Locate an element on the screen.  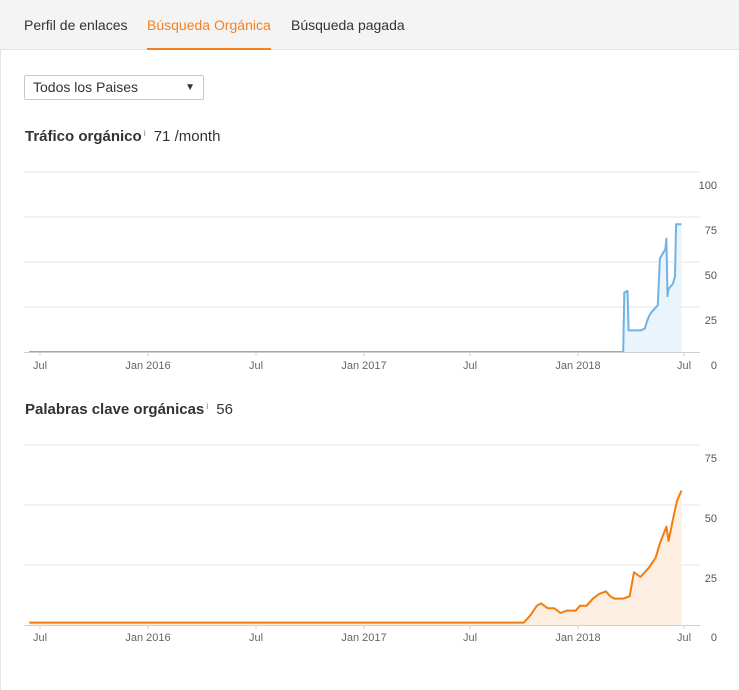
keywords-title-row: Palabras clave orgánicas i 56 is located at coordinates (129, 409).